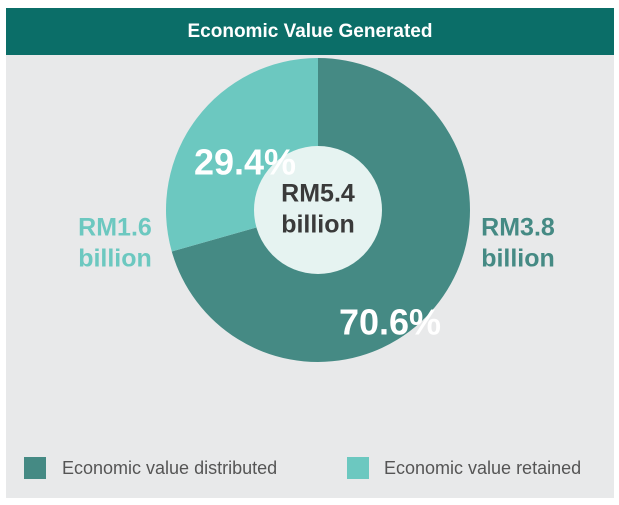  What do you see at coordinates (318, 225) in the screenshot?
I see `center-label: billion` at bounding box center [318, 225].